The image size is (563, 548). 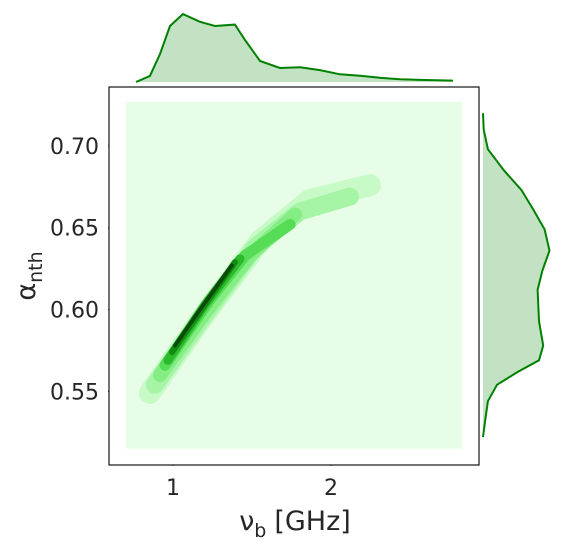 What do you see at coordinates (260, 531) in the screenshot?
I see `x-label-subscript: b` at bounding box center [260, 531].